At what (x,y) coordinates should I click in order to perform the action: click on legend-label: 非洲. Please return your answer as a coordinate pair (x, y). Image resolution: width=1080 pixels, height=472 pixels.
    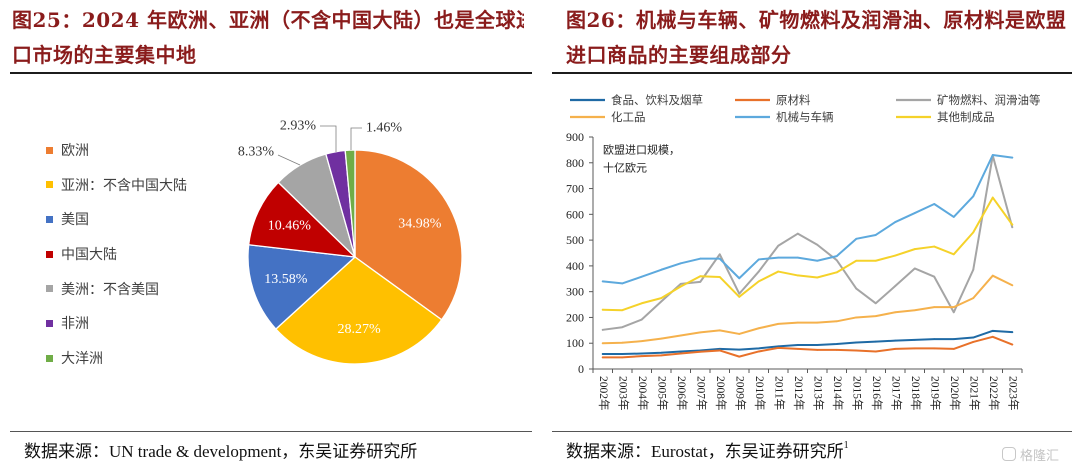
    Looking at the image, I should click on (75, 324).